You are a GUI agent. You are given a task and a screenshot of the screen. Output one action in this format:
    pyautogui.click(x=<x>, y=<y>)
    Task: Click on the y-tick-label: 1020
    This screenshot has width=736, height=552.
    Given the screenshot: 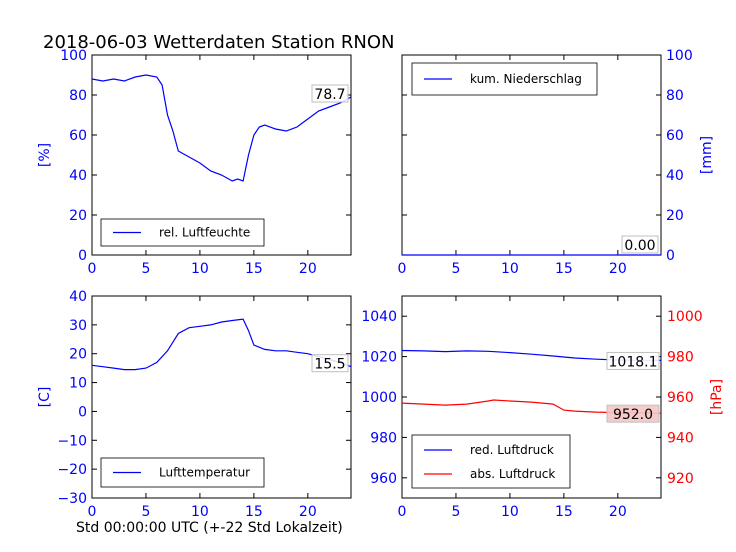 What is the action you would take?
    pyautogui.click(x=379, y=358)
    